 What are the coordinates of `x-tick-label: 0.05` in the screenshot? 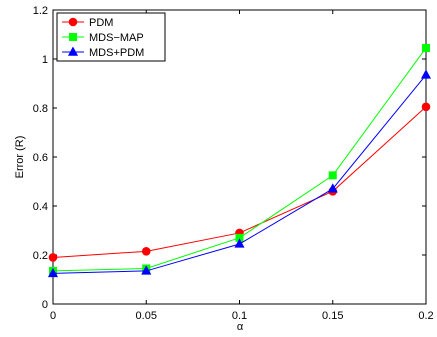 It's located at (146, 316).